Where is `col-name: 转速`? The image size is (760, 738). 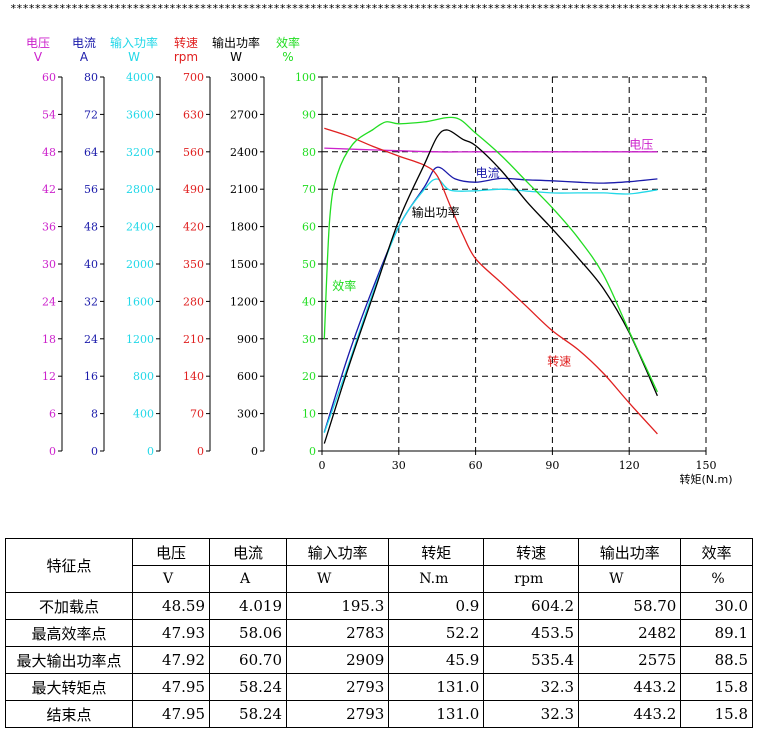 col-name: 转速 is located at coordinates (531, 552).